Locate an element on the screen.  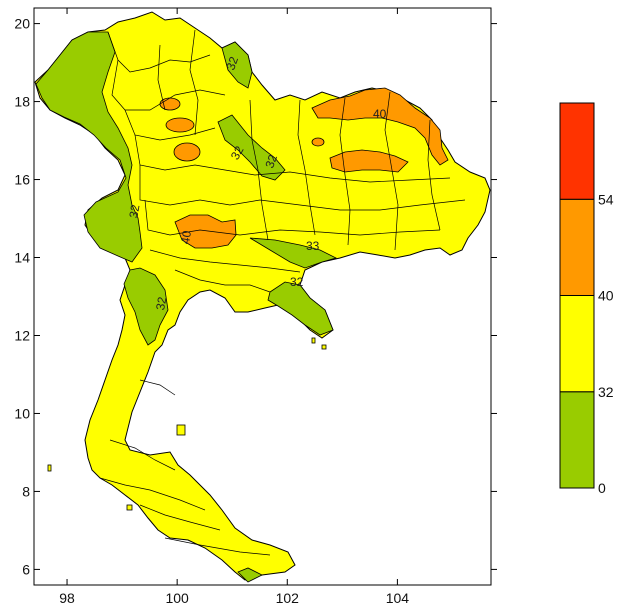
y-tick-label: 12 is located at coordinates (22, 335).